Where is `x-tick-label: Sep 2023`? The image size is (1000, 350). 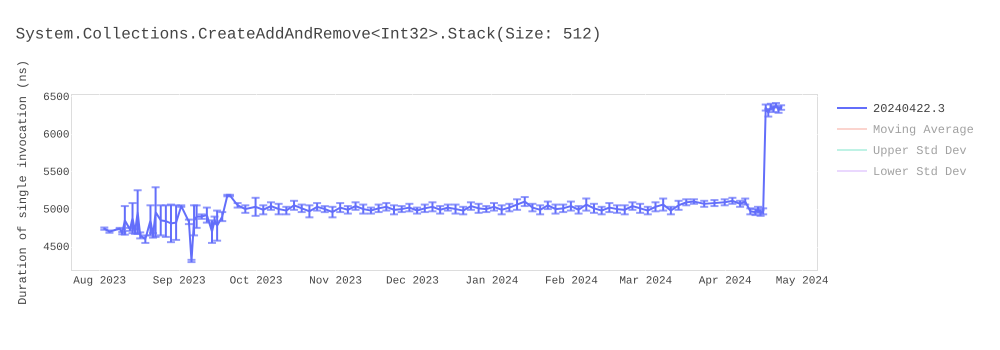
x-tick-label: Sep 2023 is located at coordinates (179, 282).